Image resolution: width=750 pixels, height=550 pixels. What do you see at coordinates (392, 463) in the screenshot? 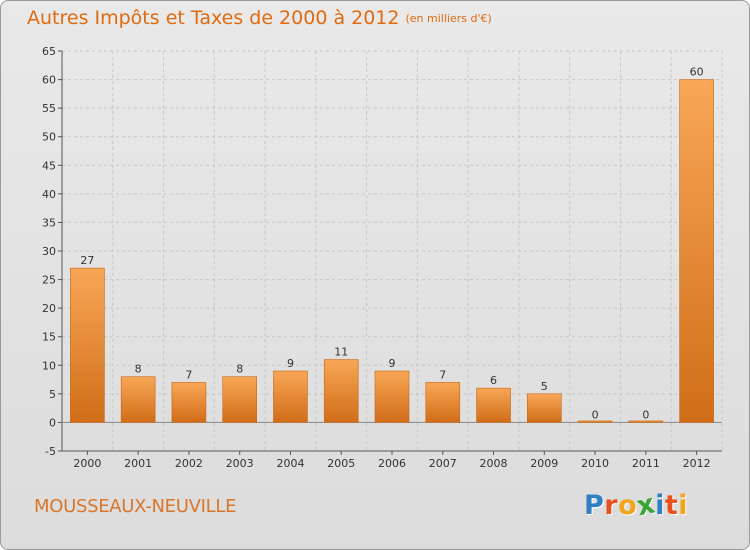
I see `x-tick-label-2006: 2006` at bounding box center [392, 463].